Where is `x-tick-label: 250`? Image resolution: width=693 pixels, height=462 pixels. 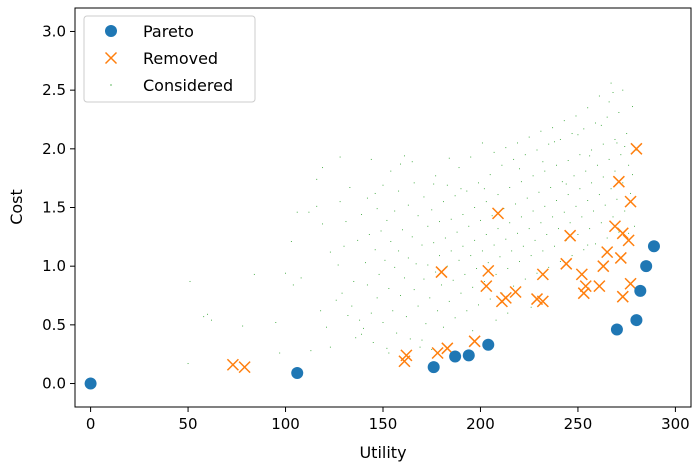 x-tick-label: 250 is located at coordinates (578, 424).